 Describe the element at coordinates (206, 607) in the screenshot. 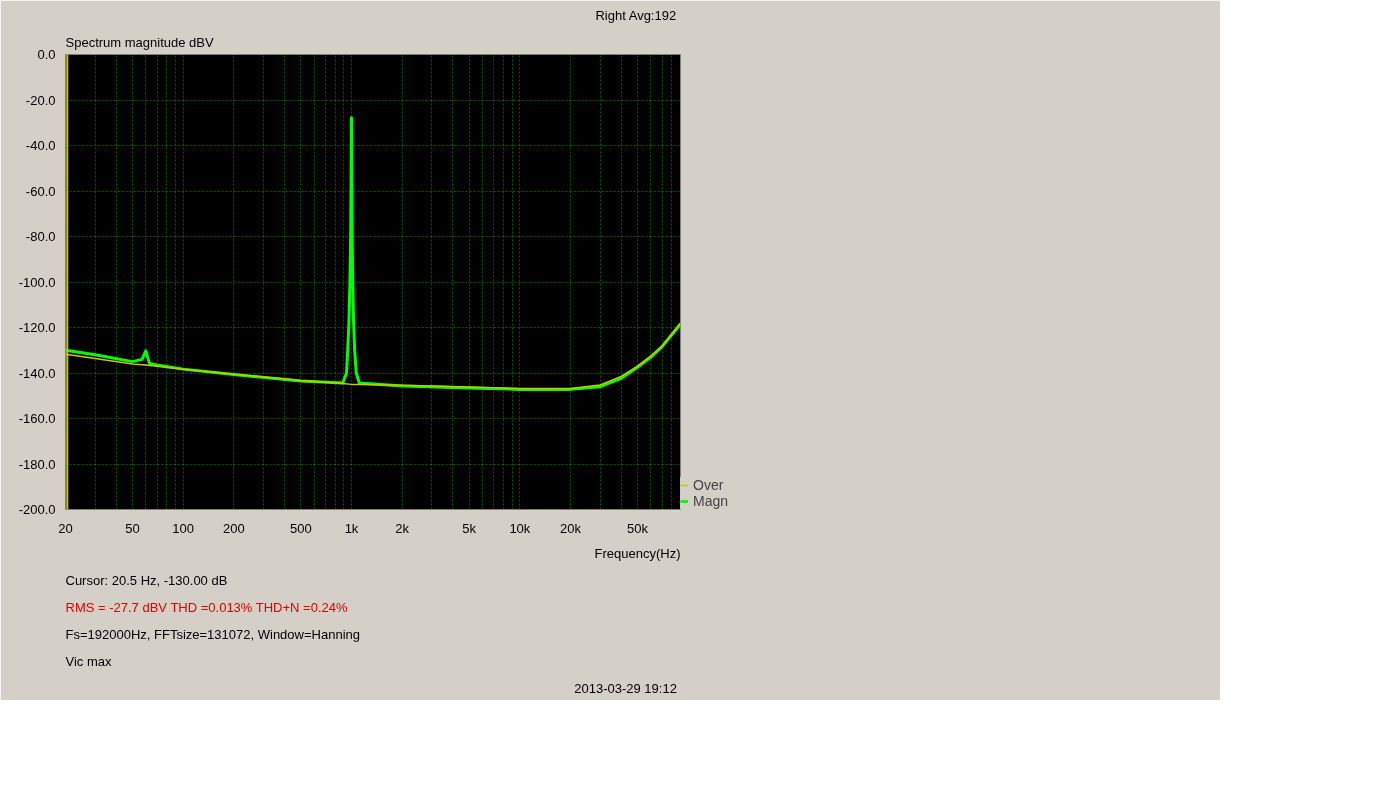

I see `text: RMS = -27.7 dBV THD =0.013% THD+N =0.24%` at that location.